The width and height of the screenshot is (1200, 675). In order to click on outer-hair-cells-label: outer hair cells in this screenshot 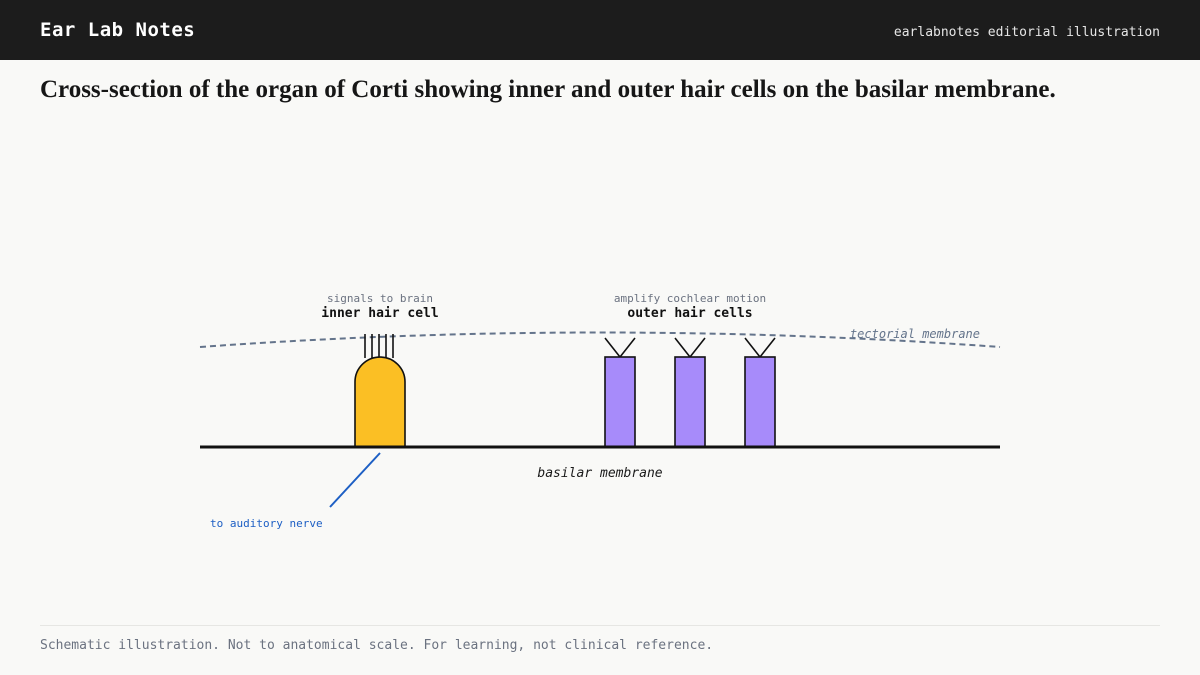, I will do `click(689, 313)`.